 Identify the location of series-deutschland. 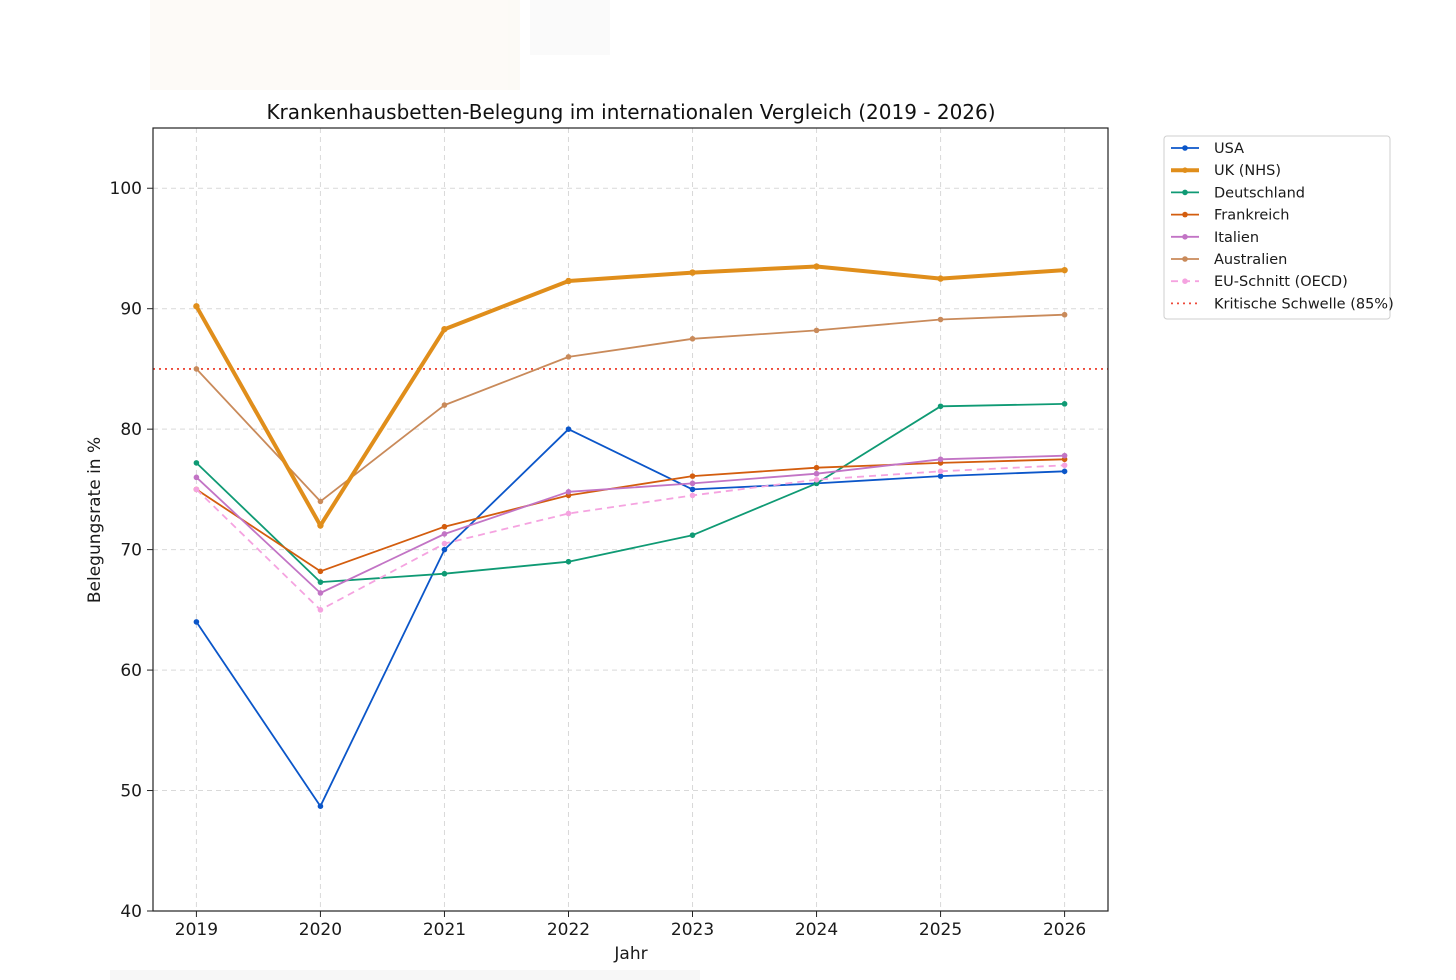
(630, 493).